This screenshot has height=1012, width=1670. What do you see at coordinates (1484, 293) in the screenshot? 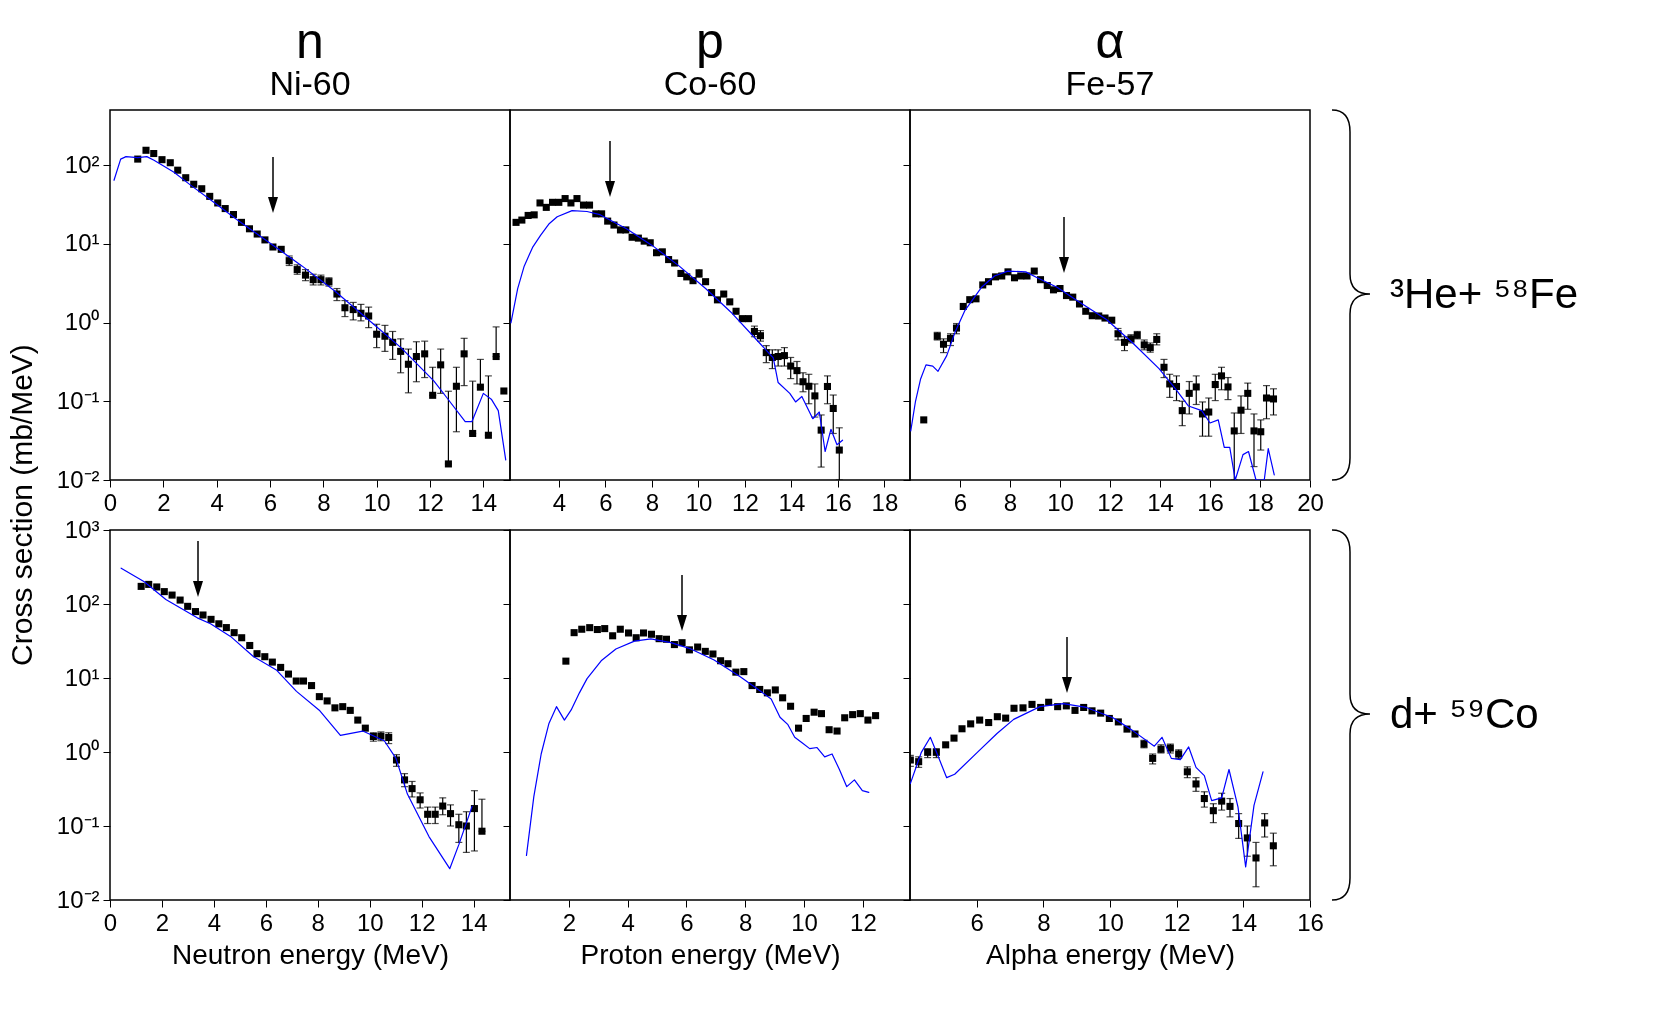
I see `text: ³He+ ⁵⁸Fe` at bounding box center [1484, 293].